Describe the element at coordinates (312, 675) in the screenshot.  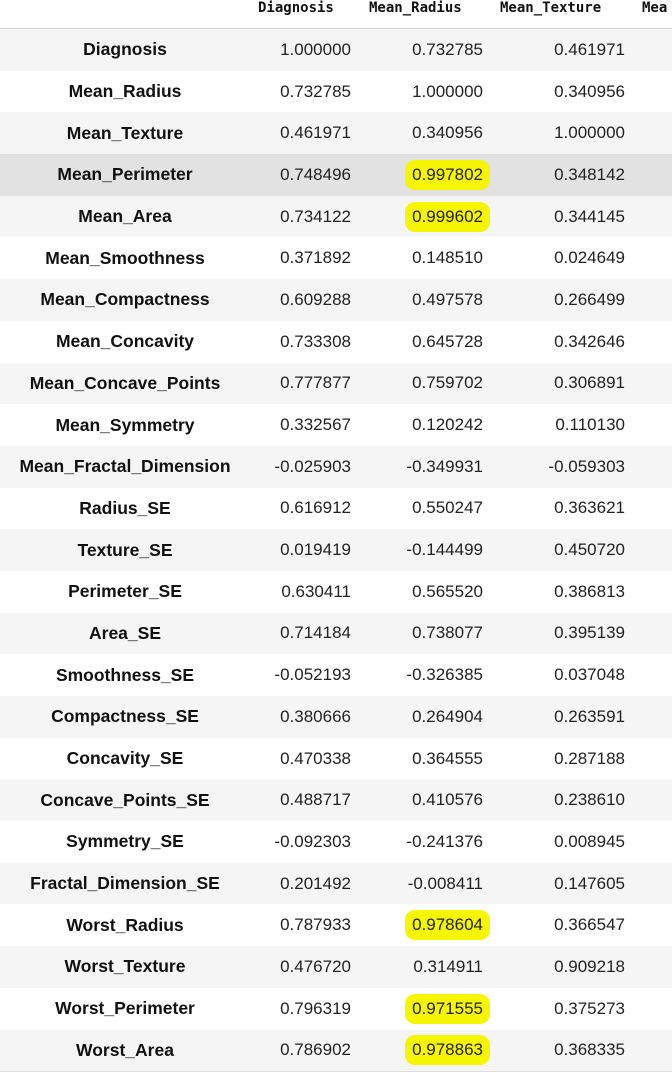
I see `table-cell: -0.052193` at that location.